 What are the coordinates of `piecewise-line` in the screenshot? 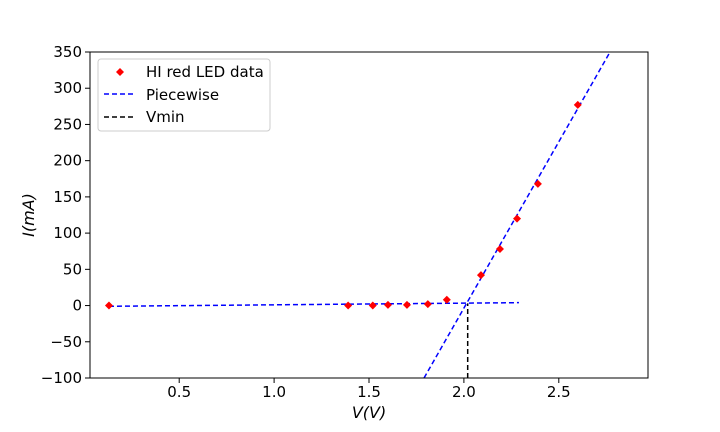 It's located at (313, 304).